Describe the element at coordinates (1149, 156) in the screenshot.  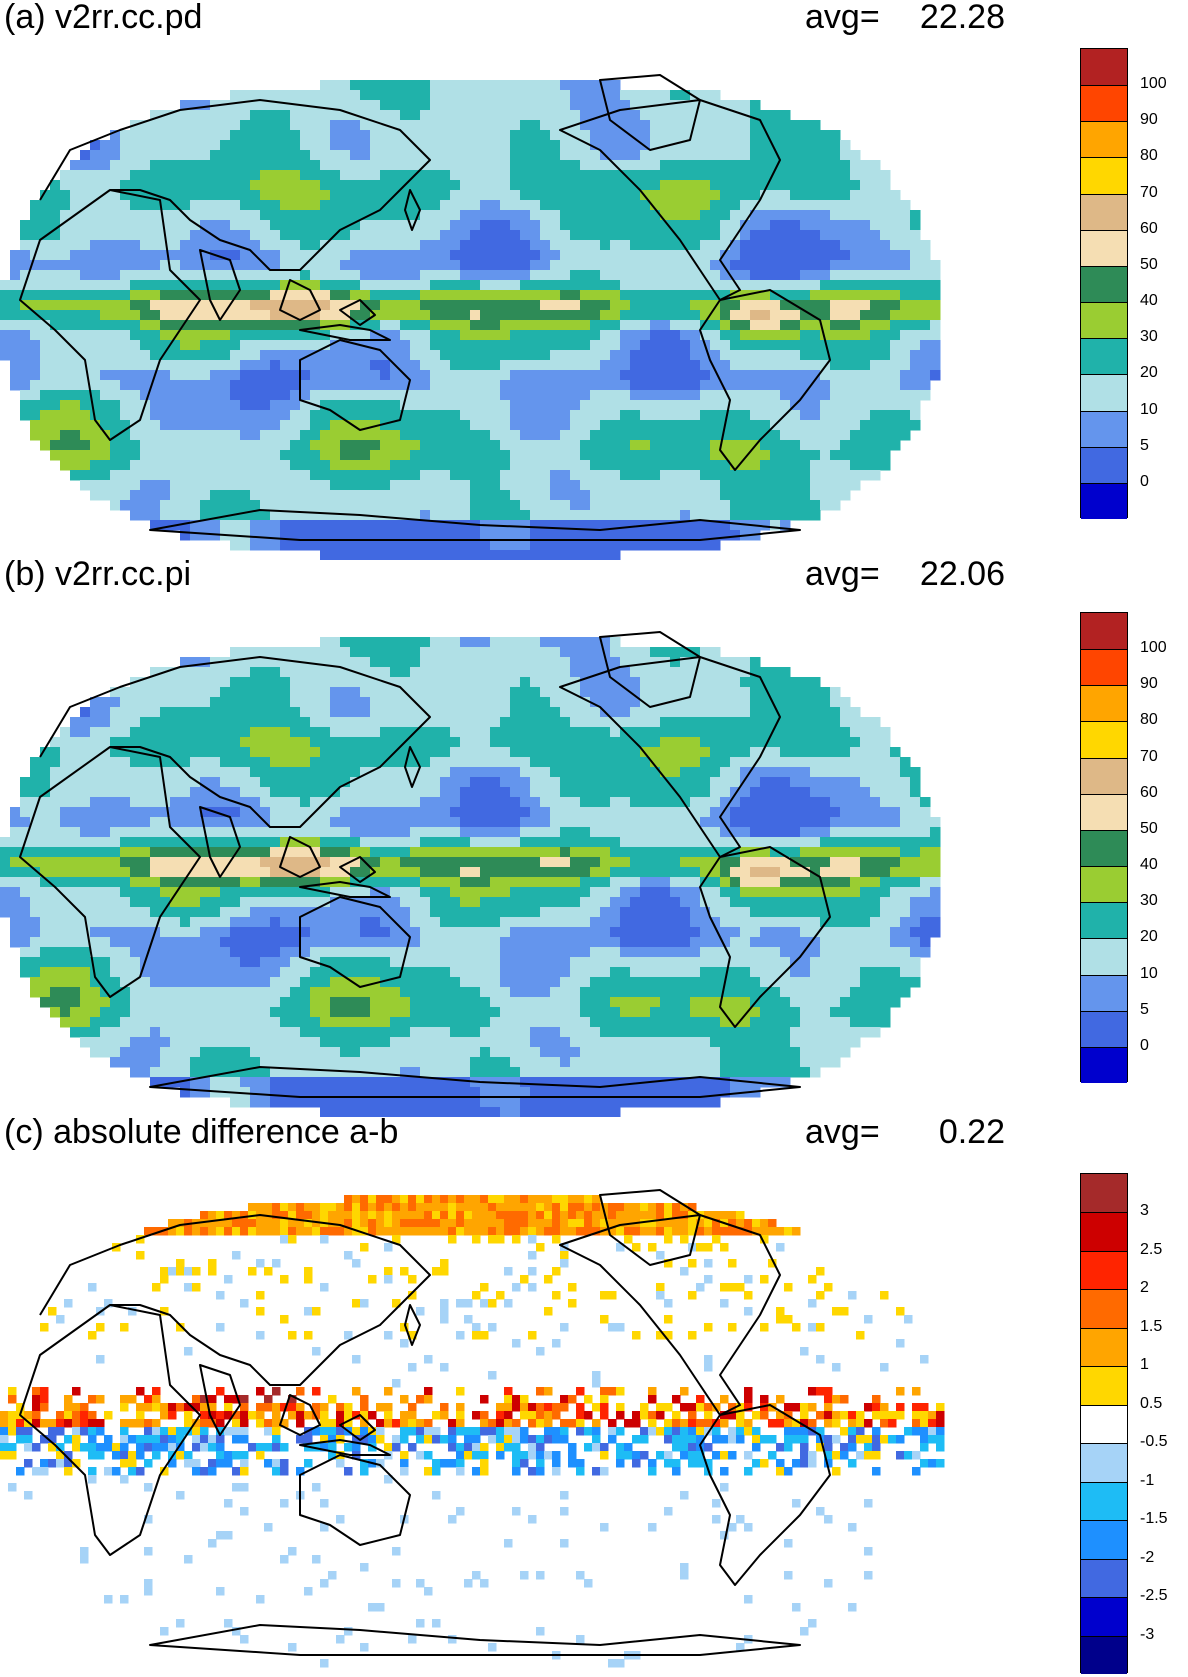
I see `colorbar-tick-label: 80` at that location.